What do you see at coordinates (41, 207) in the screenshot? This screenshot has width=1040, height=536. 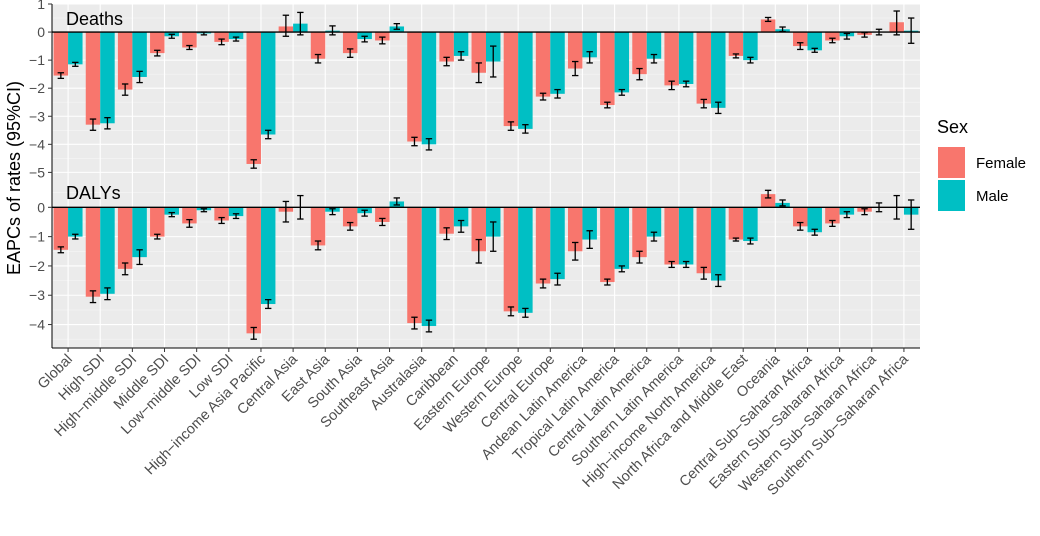 I see `y-tick-label: 0` at bounding box center [41, 207].